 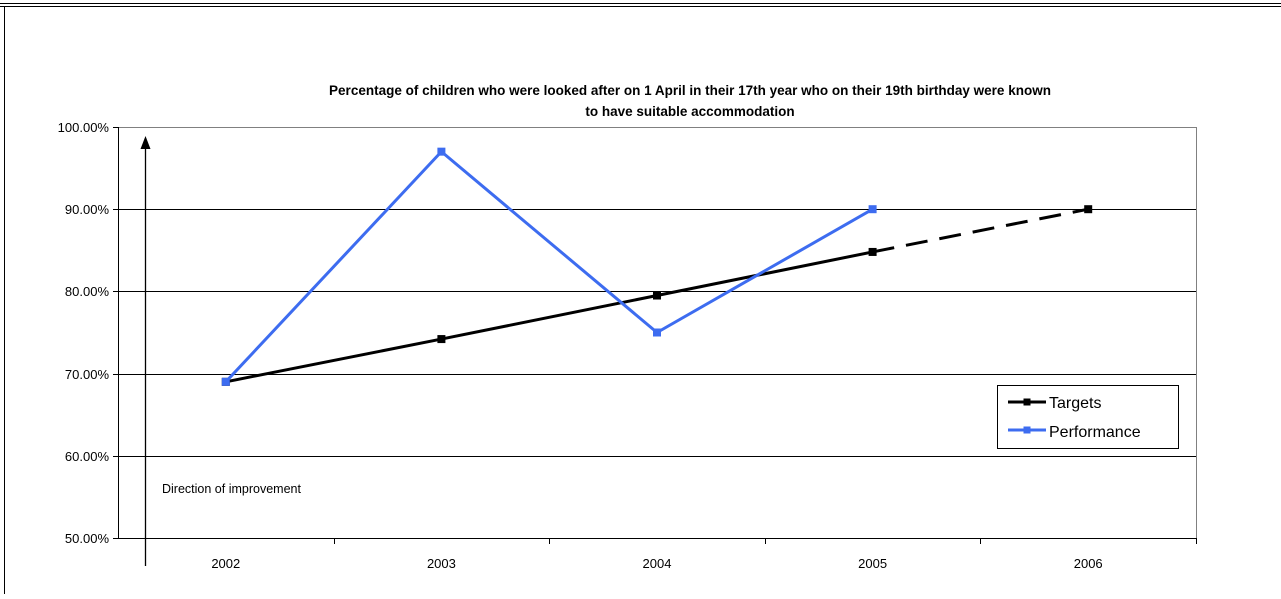 I want to click on legend-item-performance: Performance, so click(x=1074, y=432).